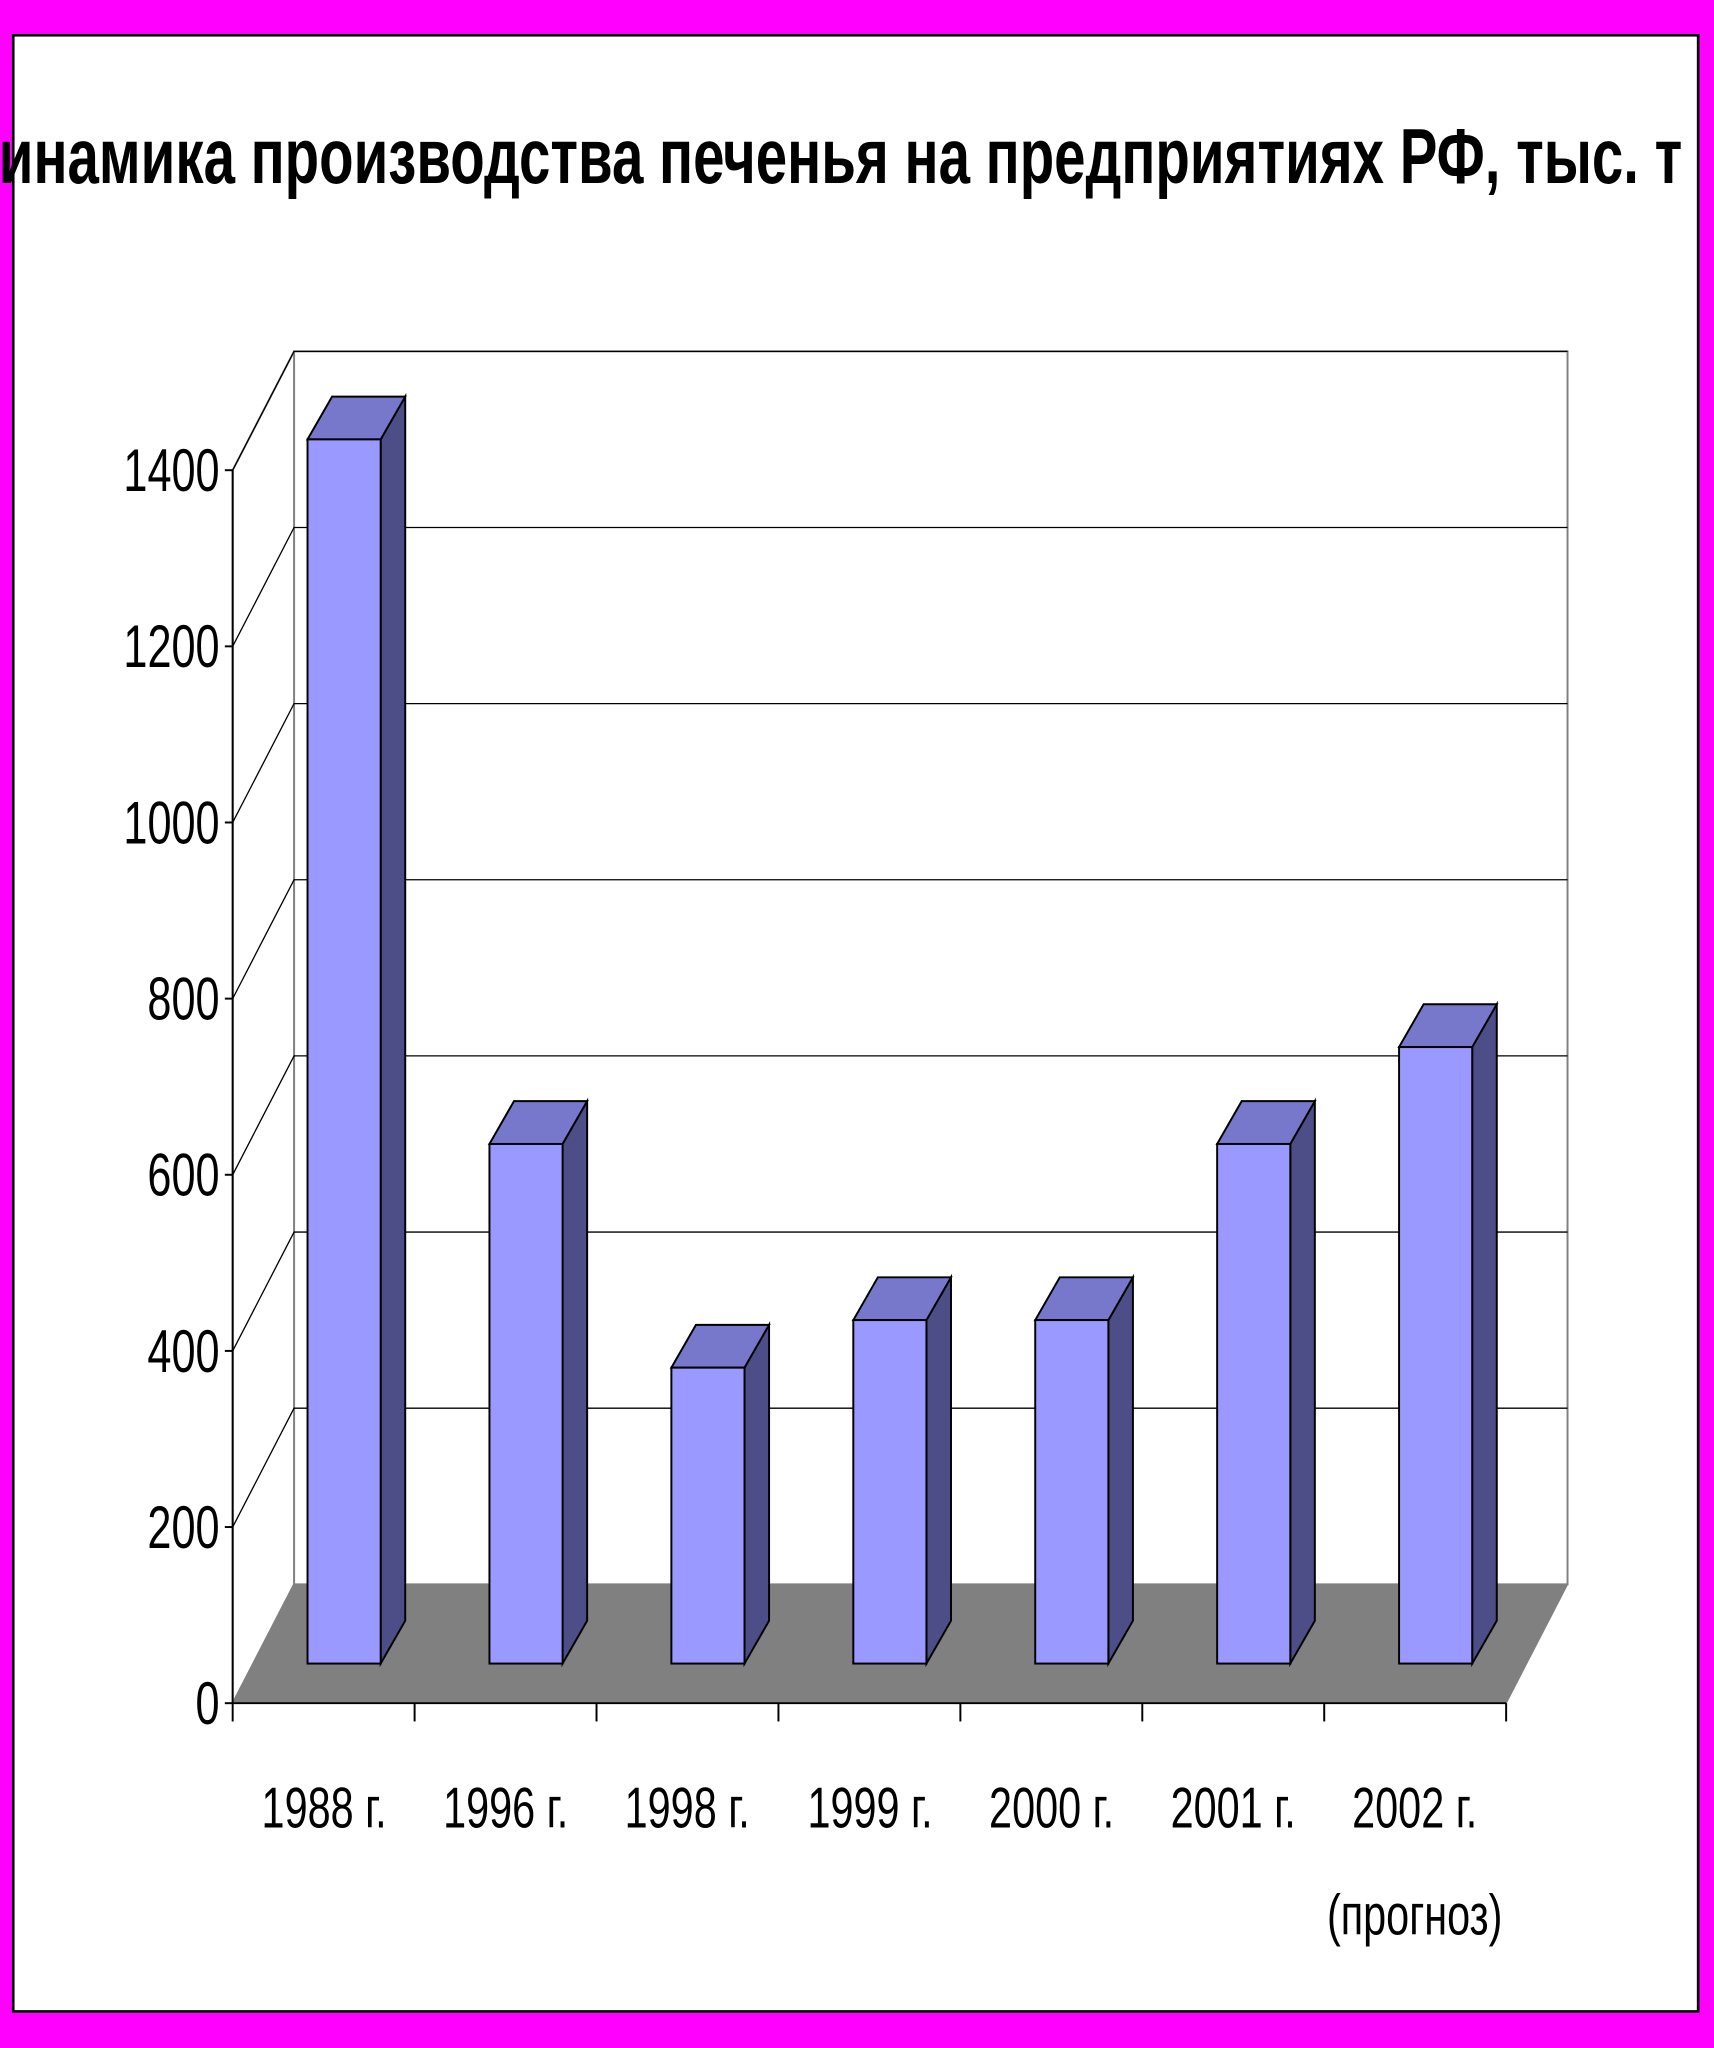 This screenshot has height=2048, width=1714. What do you see at coordinates (263, 1027) in the screenshot?
I see `left-wall` at bounding box center [263, 1027].